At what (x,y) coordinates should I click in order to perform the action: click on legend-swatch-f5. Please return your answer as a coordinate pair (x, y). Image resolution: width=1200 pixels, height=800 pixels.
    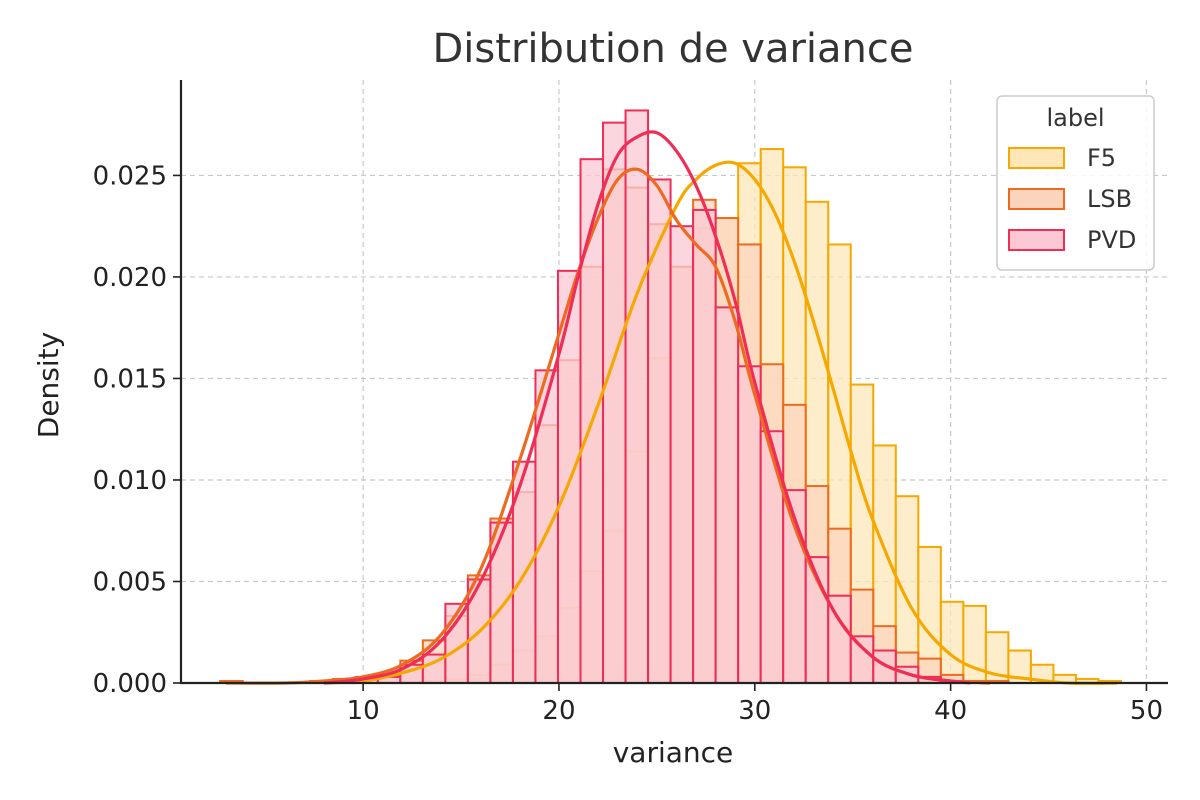
    Looking at the image, I should click on (1036, 158).